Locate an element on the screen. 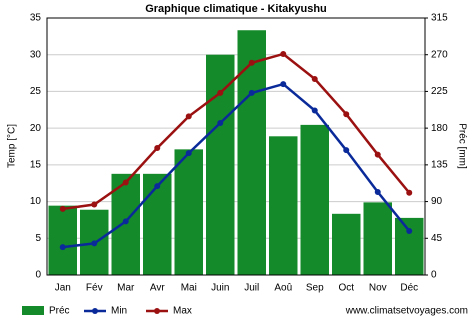 The image size is (474, 336). x-tick-label: Déc is located at coordinates (409, 288).